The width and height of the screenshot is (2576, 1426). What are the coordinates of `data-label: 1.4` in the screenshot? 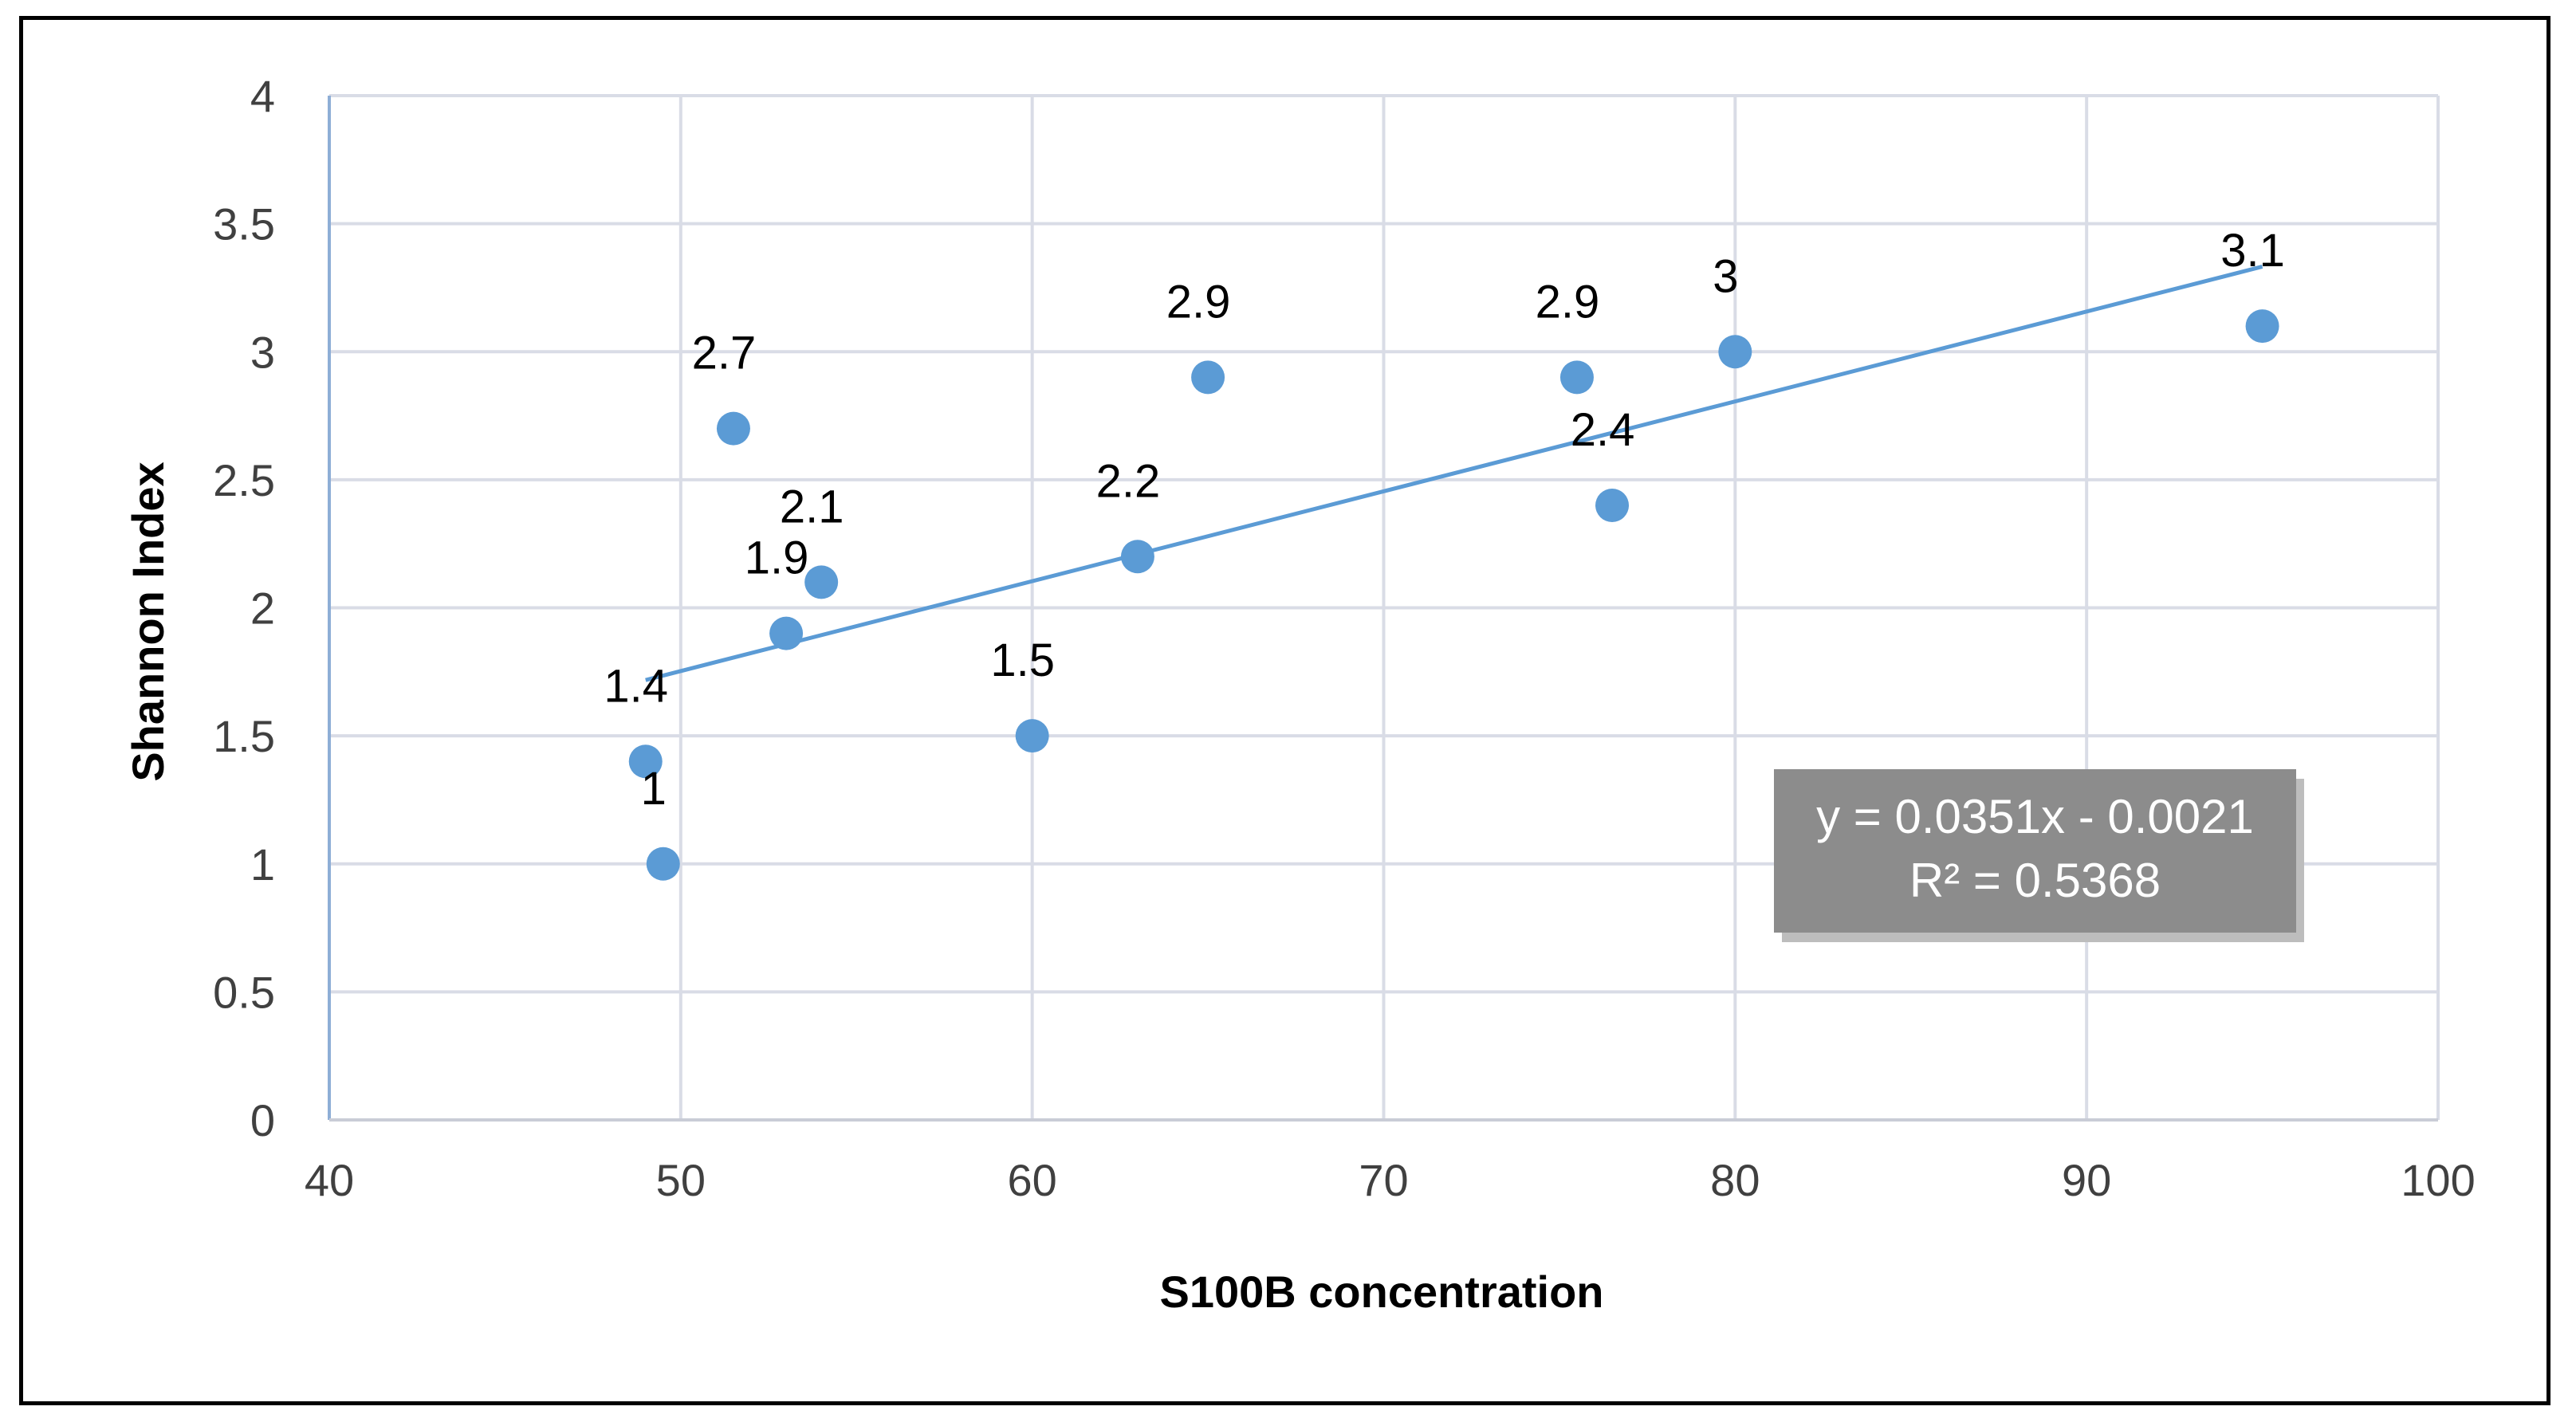 It's located at (636, 686).